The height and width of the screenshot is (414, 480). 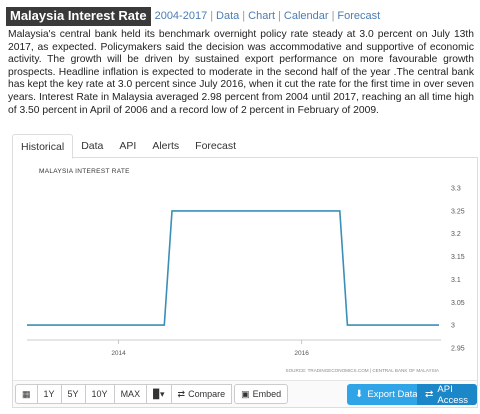 What do you see at coordinates (359, 16) in the screenshot?
I see `nav-link-forecast: Forecast` at bounding box center [359, 16].